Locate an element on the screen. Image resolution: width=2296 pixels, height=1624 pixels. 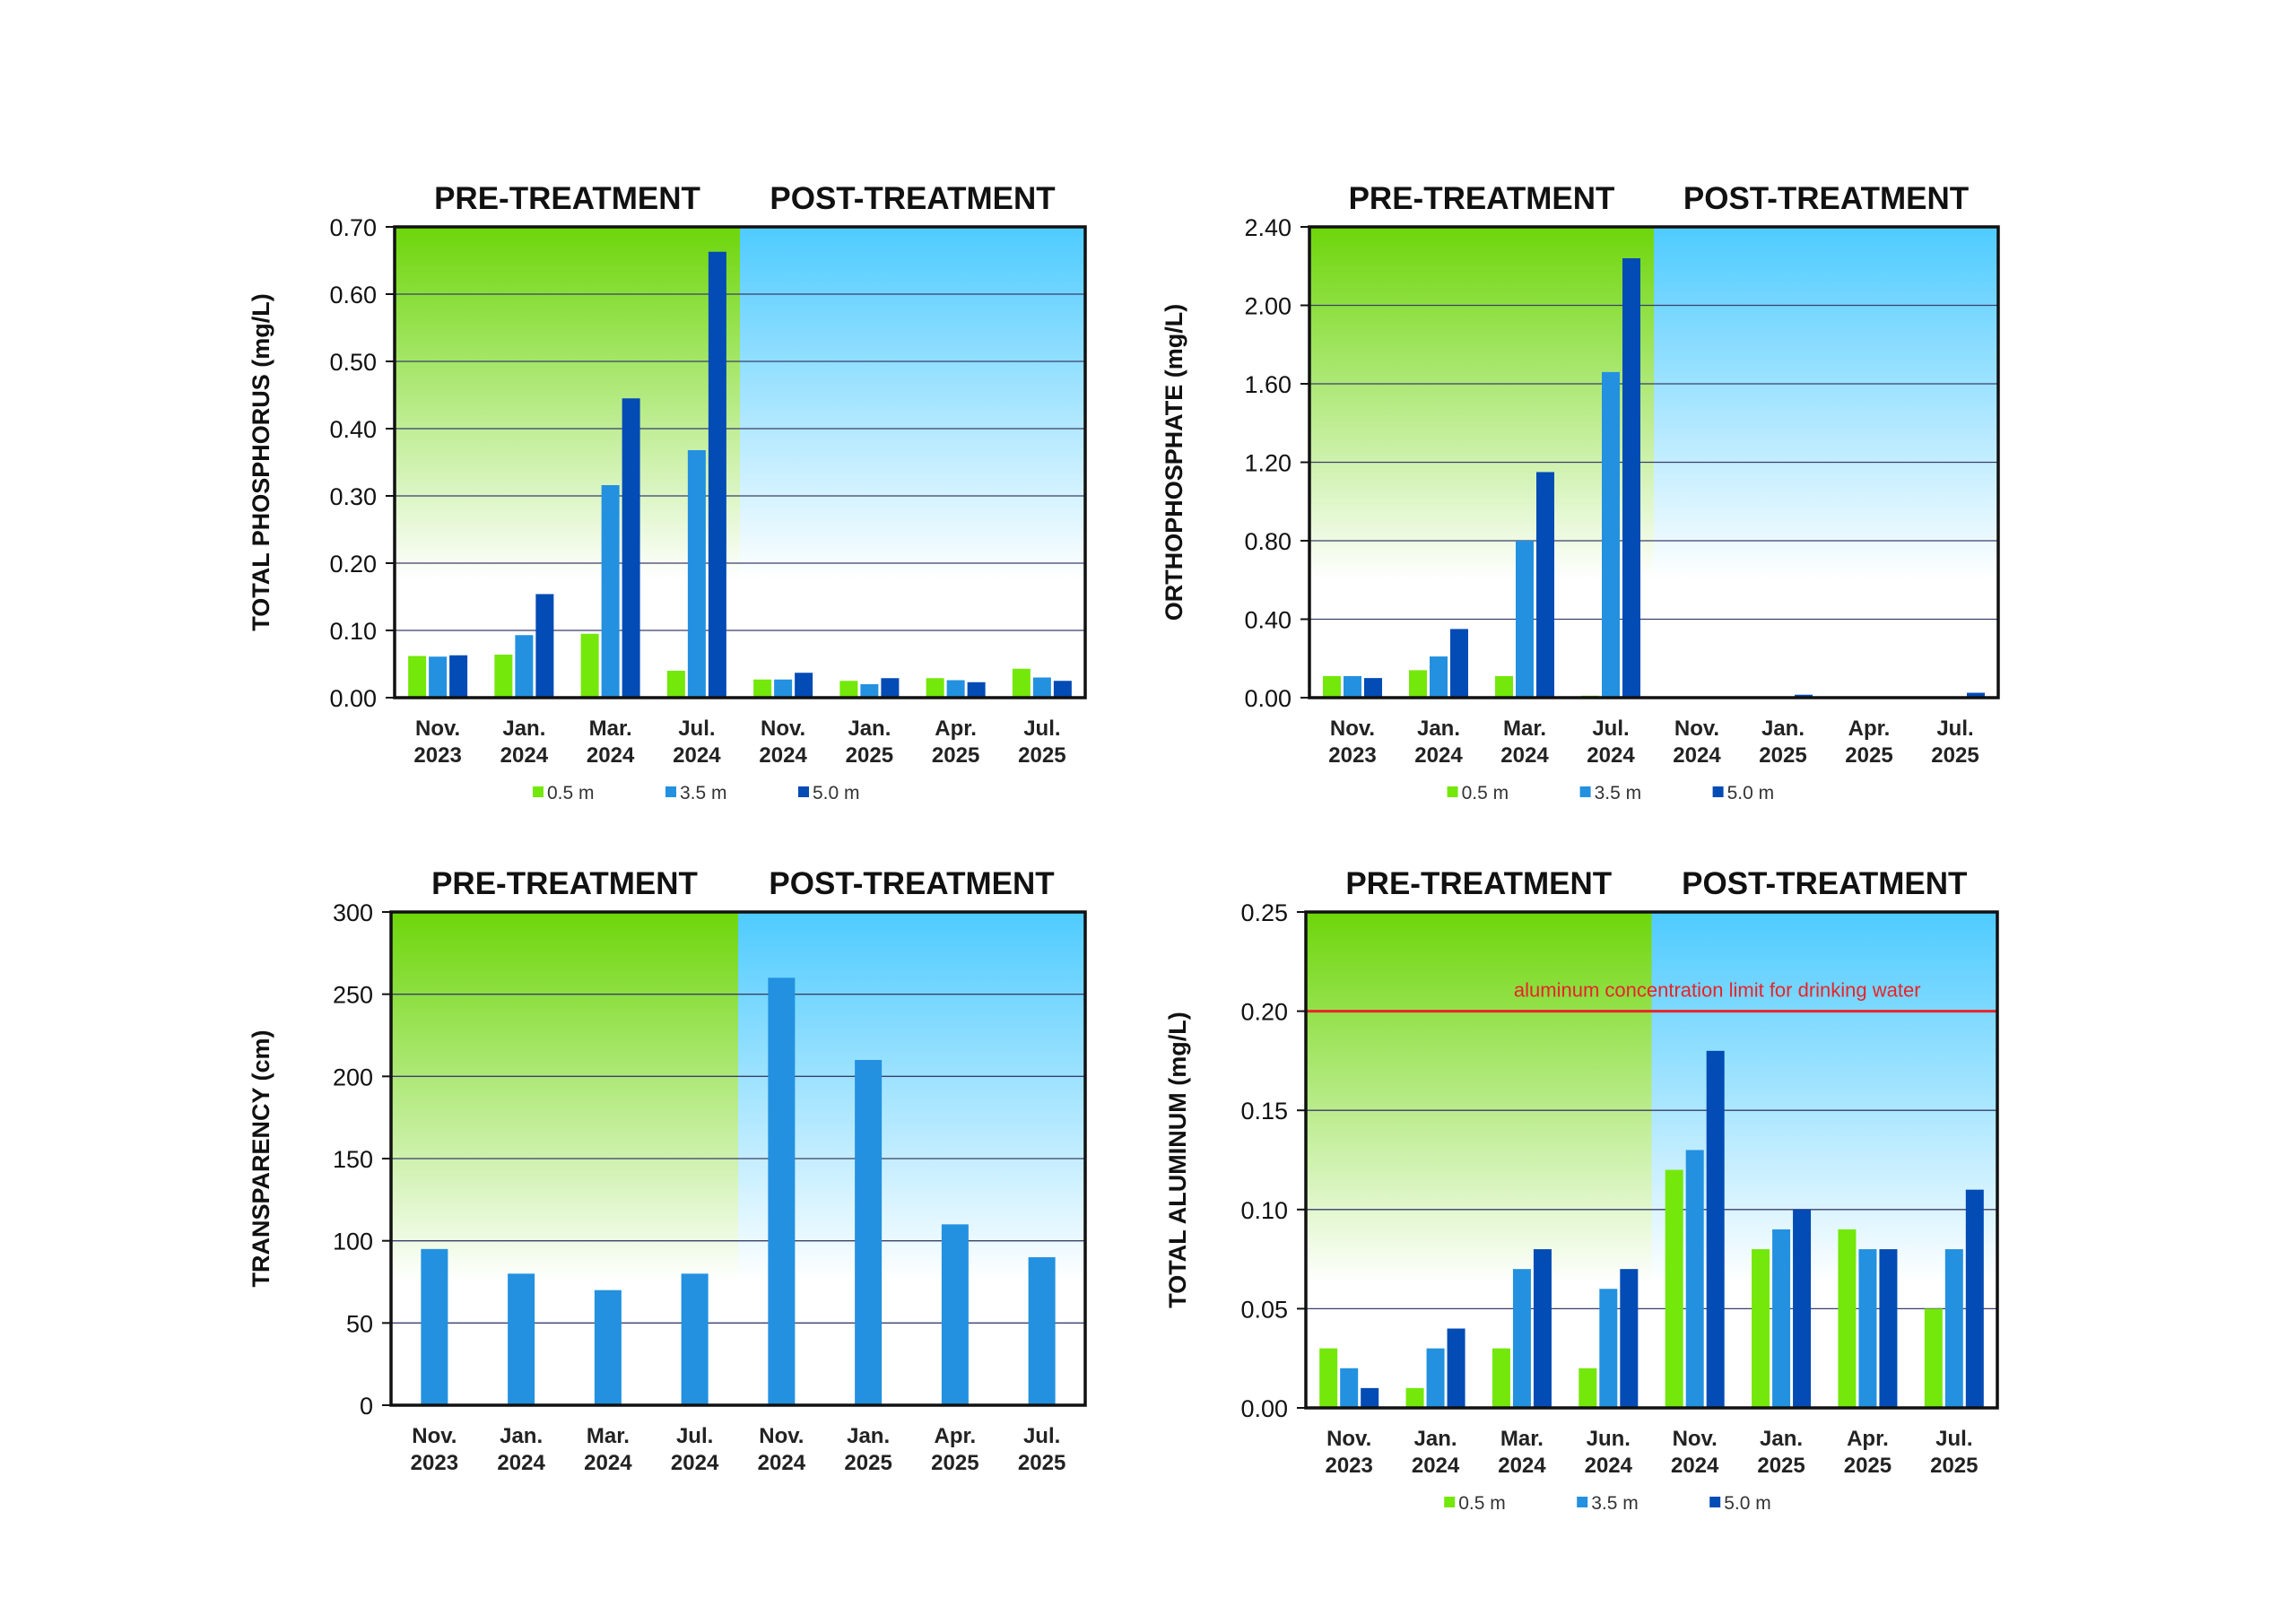
legend-label: 5.0 m is located at coordinates (836, 793).